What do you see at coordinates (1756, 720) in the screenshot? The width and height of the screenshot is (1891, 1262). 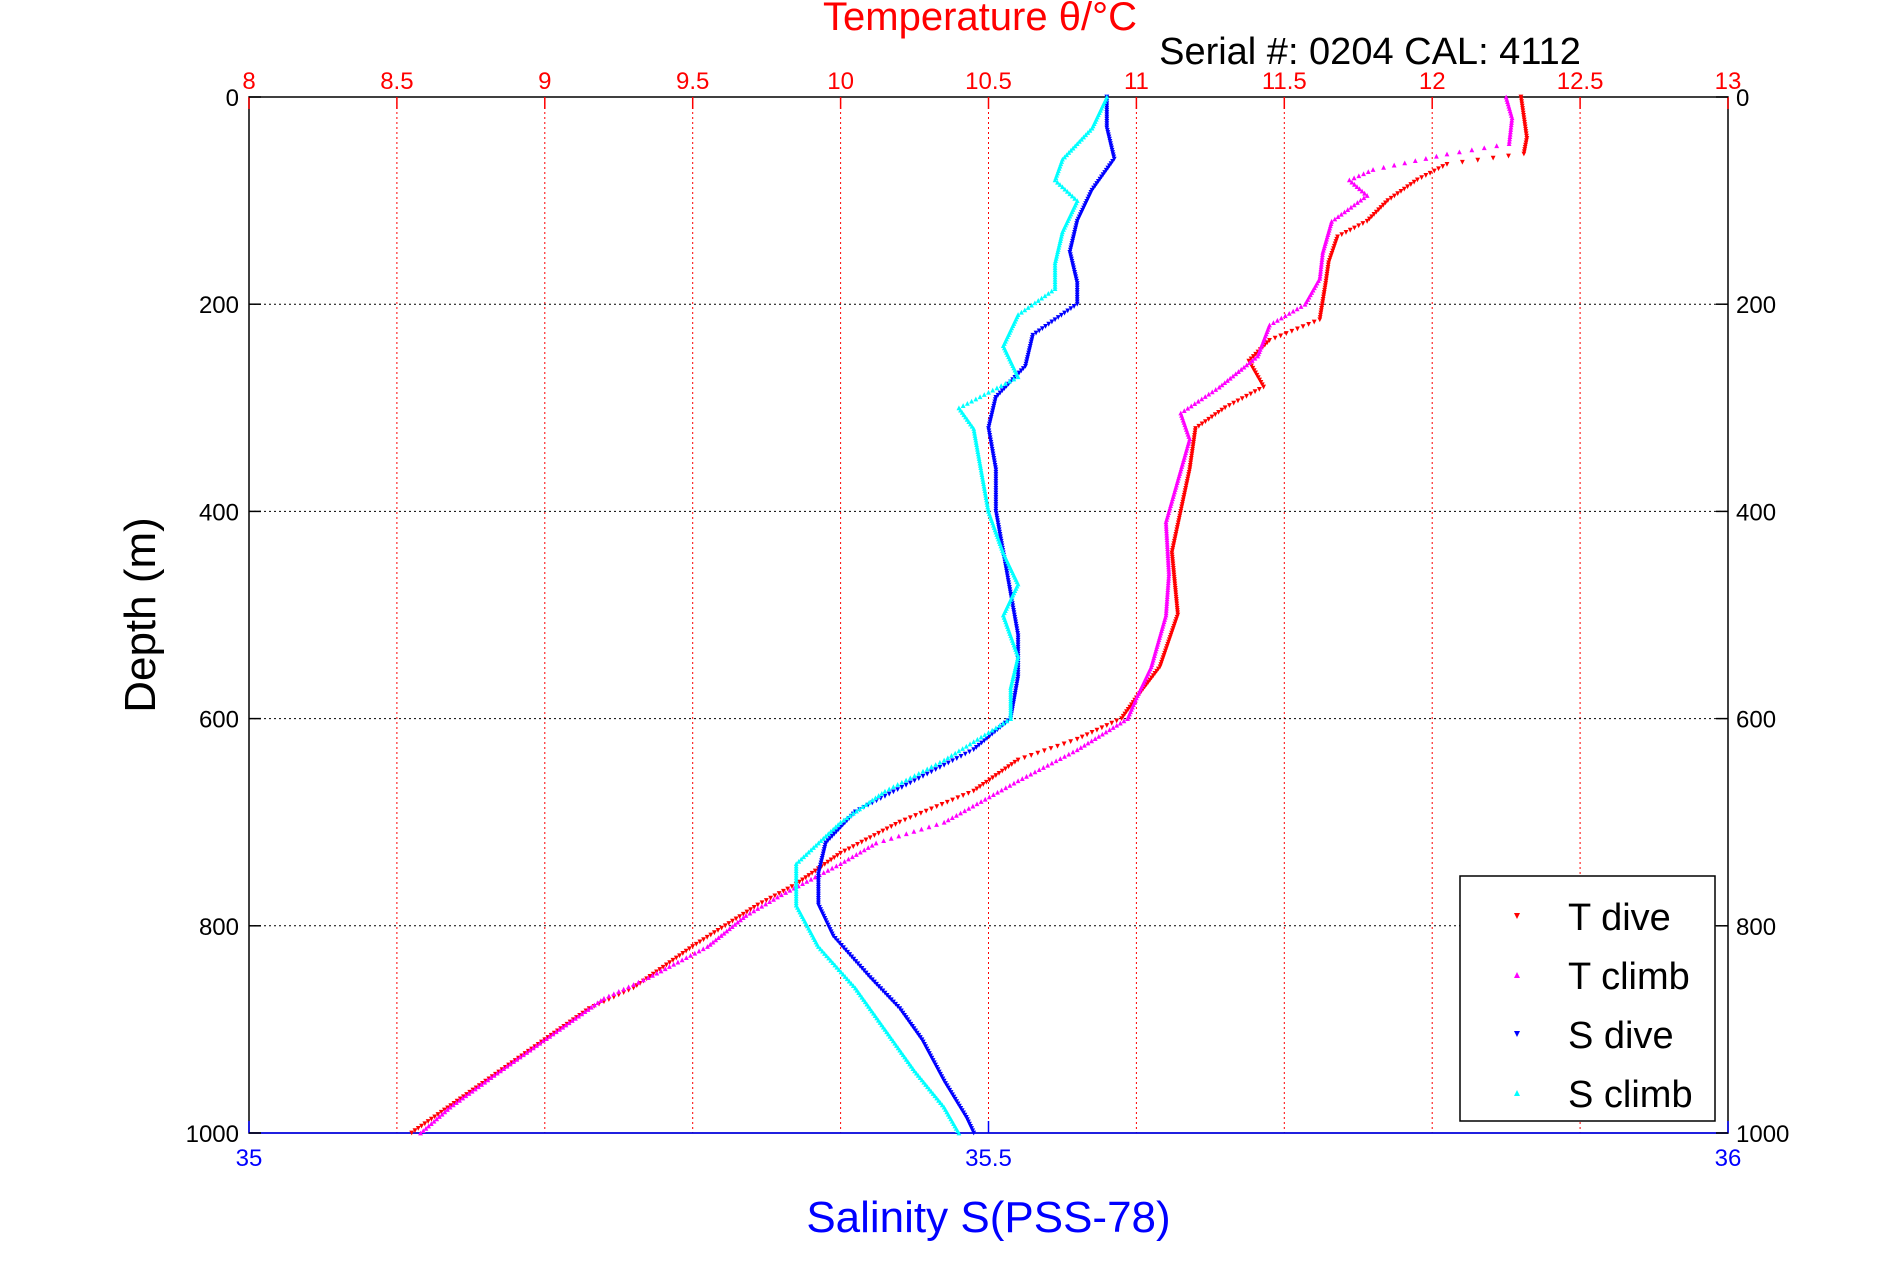 I see `right-tick-label: 600` at bounding box center [1756, 720].